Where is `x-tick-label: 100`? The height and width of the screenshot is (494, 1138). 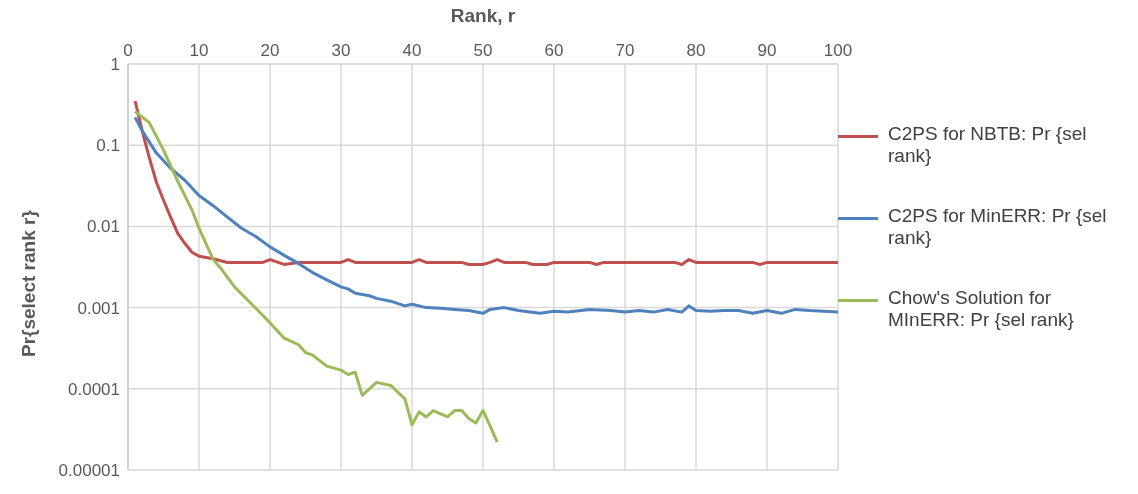
x-tick-label: 100 is located at coordinates (838, 50).